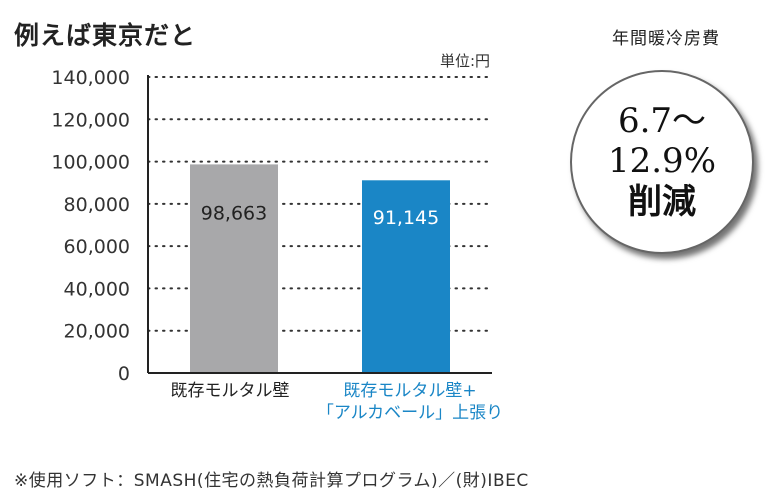 Image resolution: width=782 pixels, height=502 pixels. I want to click on reduction-badge: 6.7〜 12.9% 削減, so click(662, 162).